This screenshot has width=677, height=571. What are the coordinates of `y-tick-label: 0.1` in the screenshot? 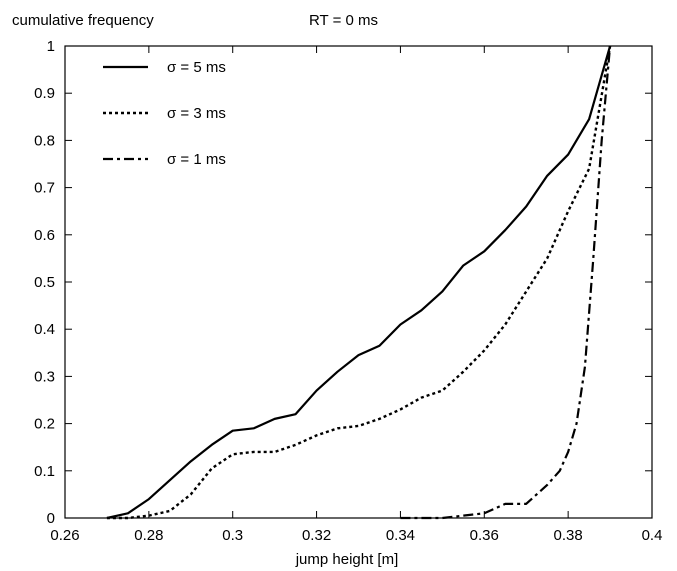 It's located at (44, 471).